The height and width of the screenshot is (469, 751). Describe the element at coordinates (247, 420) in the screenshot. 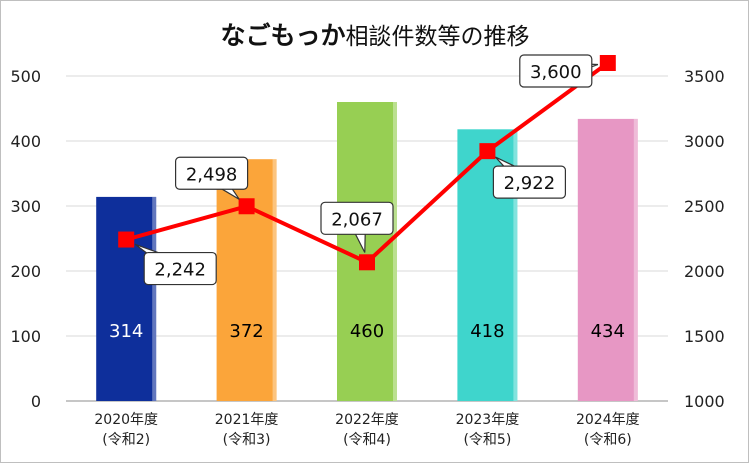

I see `category-label: 2021年度` at that location.